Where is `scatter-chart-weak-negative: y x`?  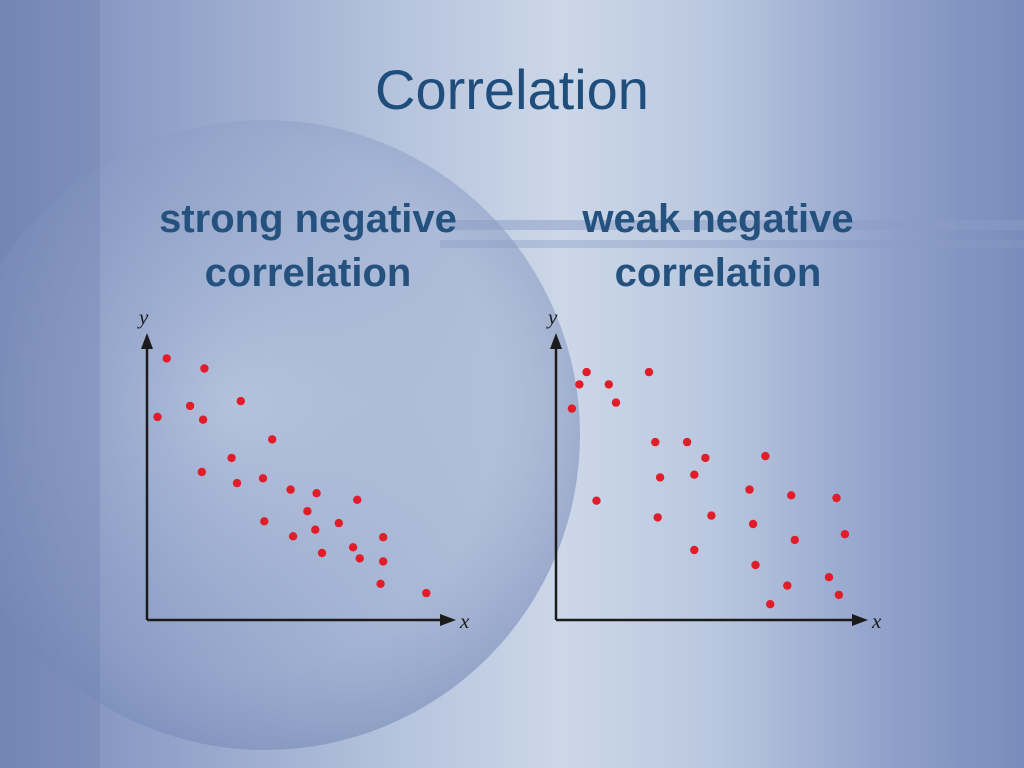 scatter-chart-weak-negative: y x is located at coordinates (714, 469).